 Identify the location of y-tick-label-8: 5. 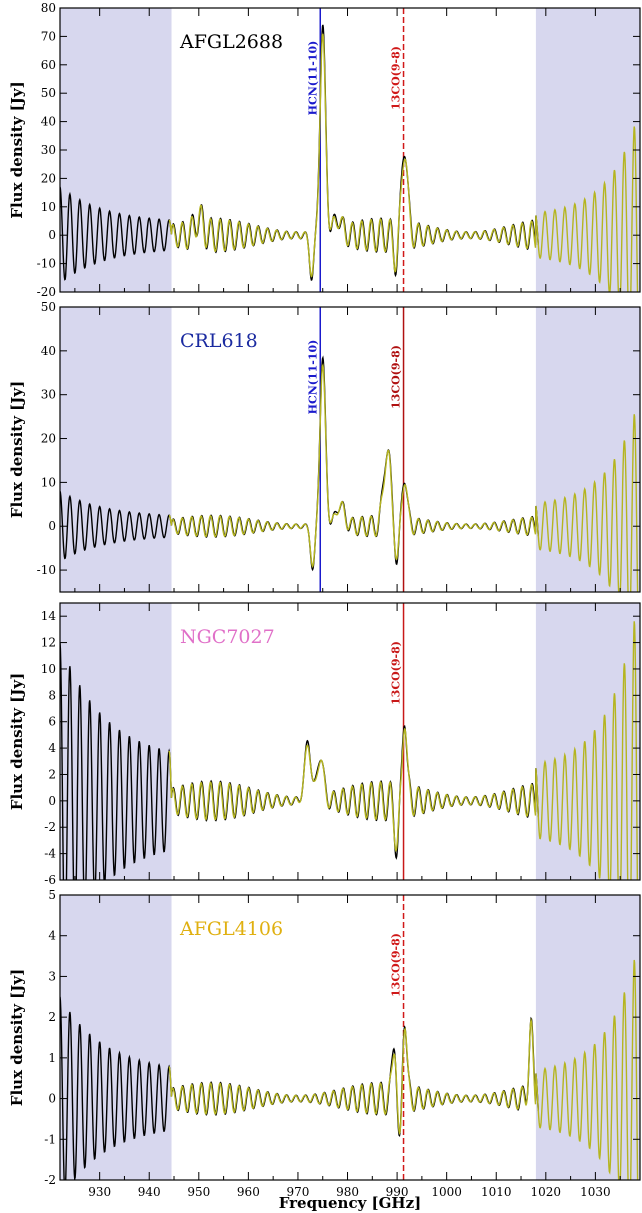
(52, 895).